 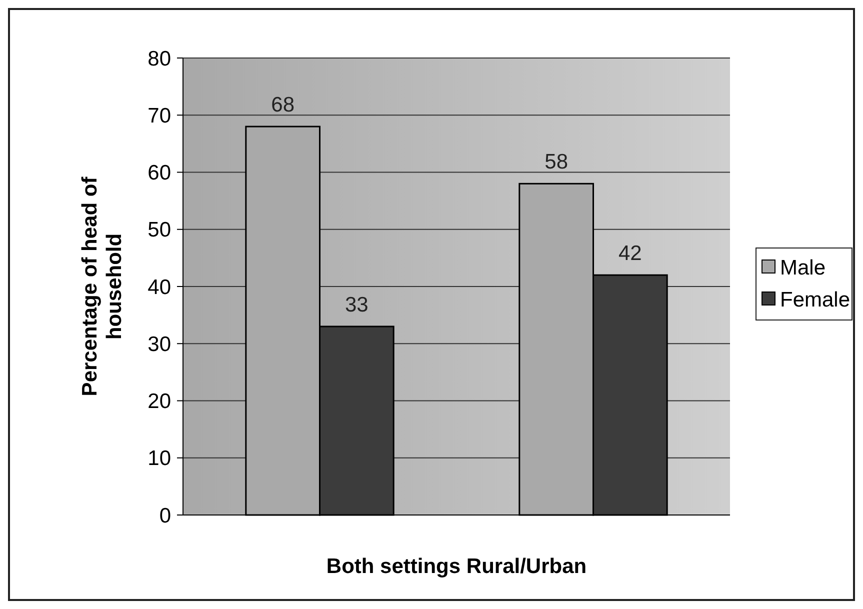 What do you see at coordinates (556, 162) in the screenshot?
I see `data-label: 58` at bounding box center [556, 162].